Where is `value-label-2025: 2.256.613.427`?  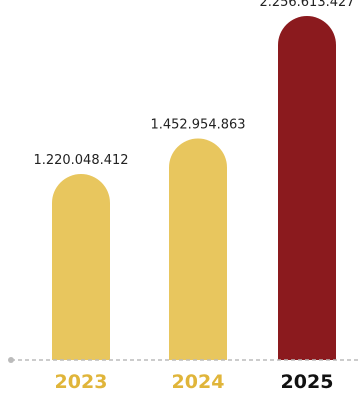
value-label-2025: 2.256.613.427 is located at coordinates (306, 5).